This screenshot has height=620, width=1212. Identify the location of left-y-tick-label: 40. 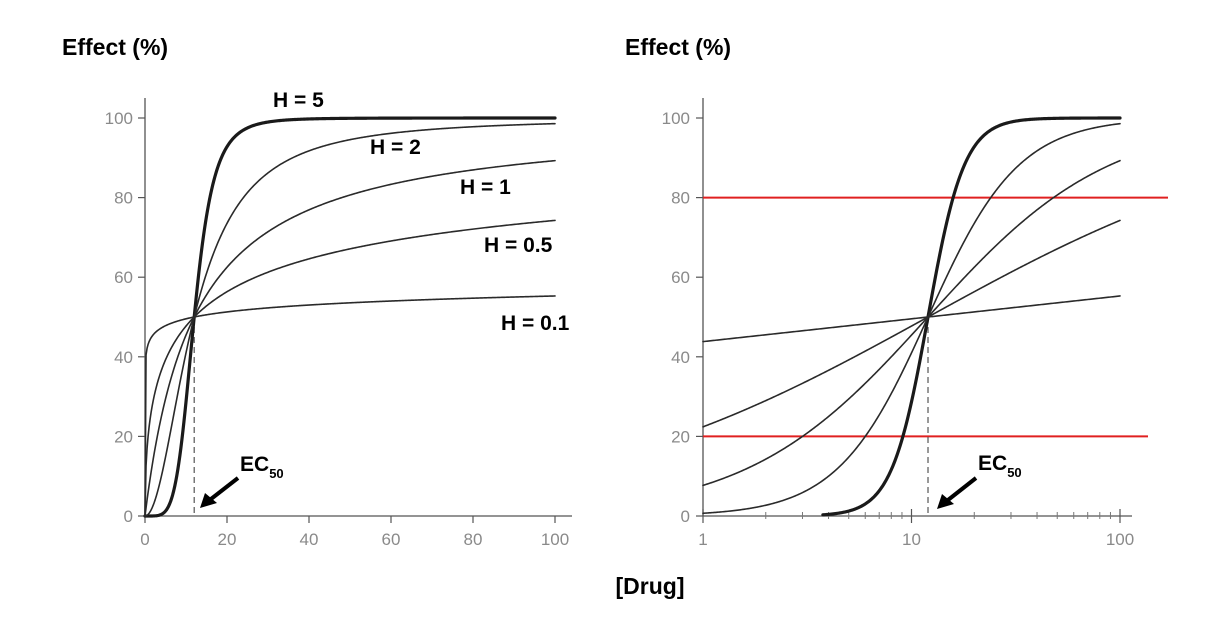
(123, 357).